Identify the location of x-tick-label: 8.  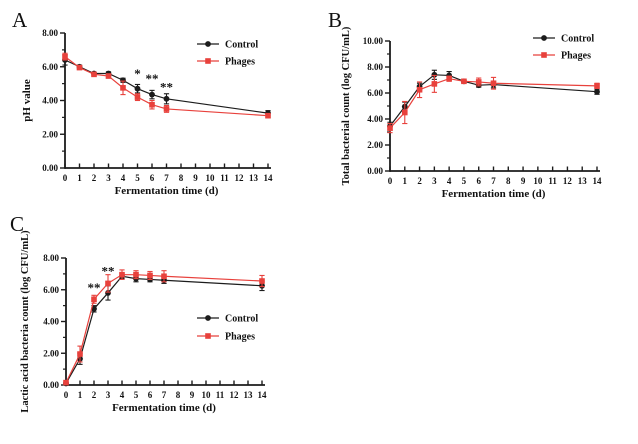
(508, 181).